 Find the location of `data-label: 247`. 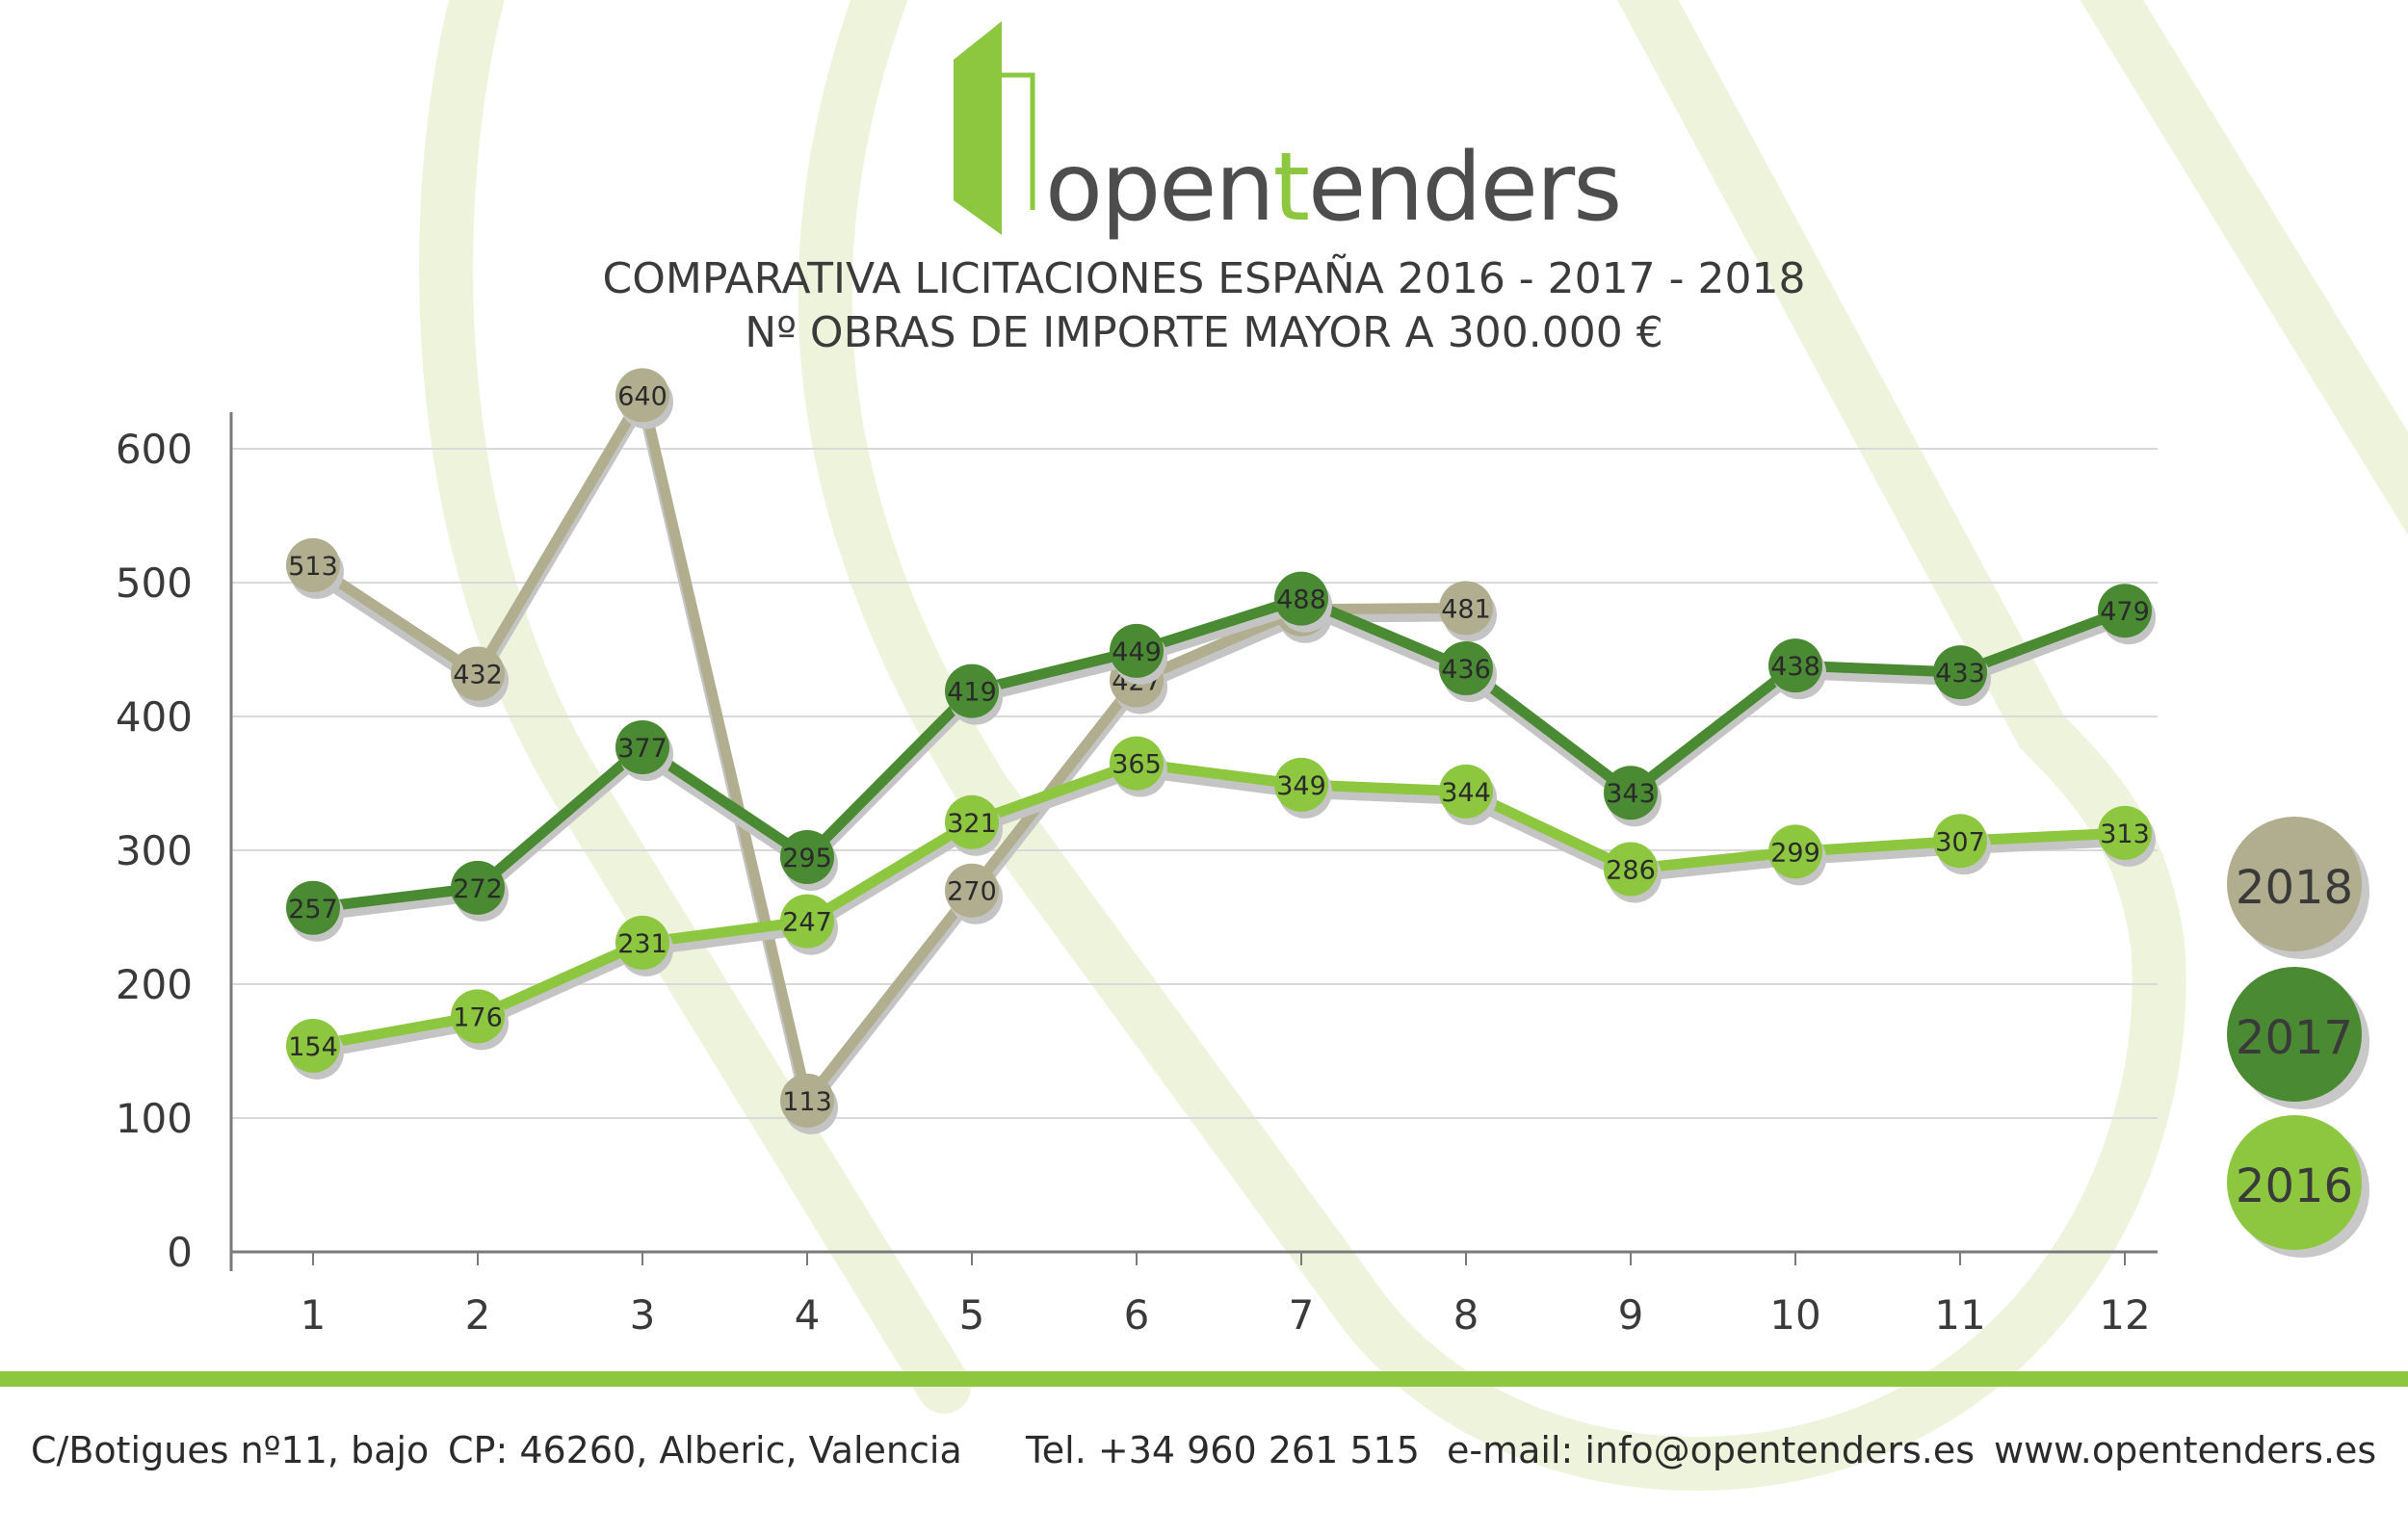

data-label: 247 is located at coordinates (807, 923).